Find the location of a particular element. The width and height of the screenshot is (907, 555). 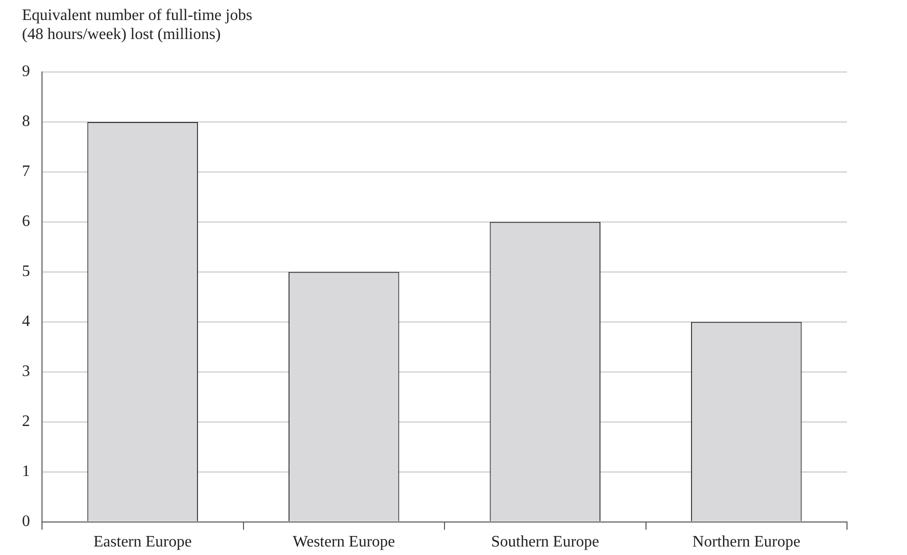

y-tick-label: 3 is located at coordinates (26, 371).